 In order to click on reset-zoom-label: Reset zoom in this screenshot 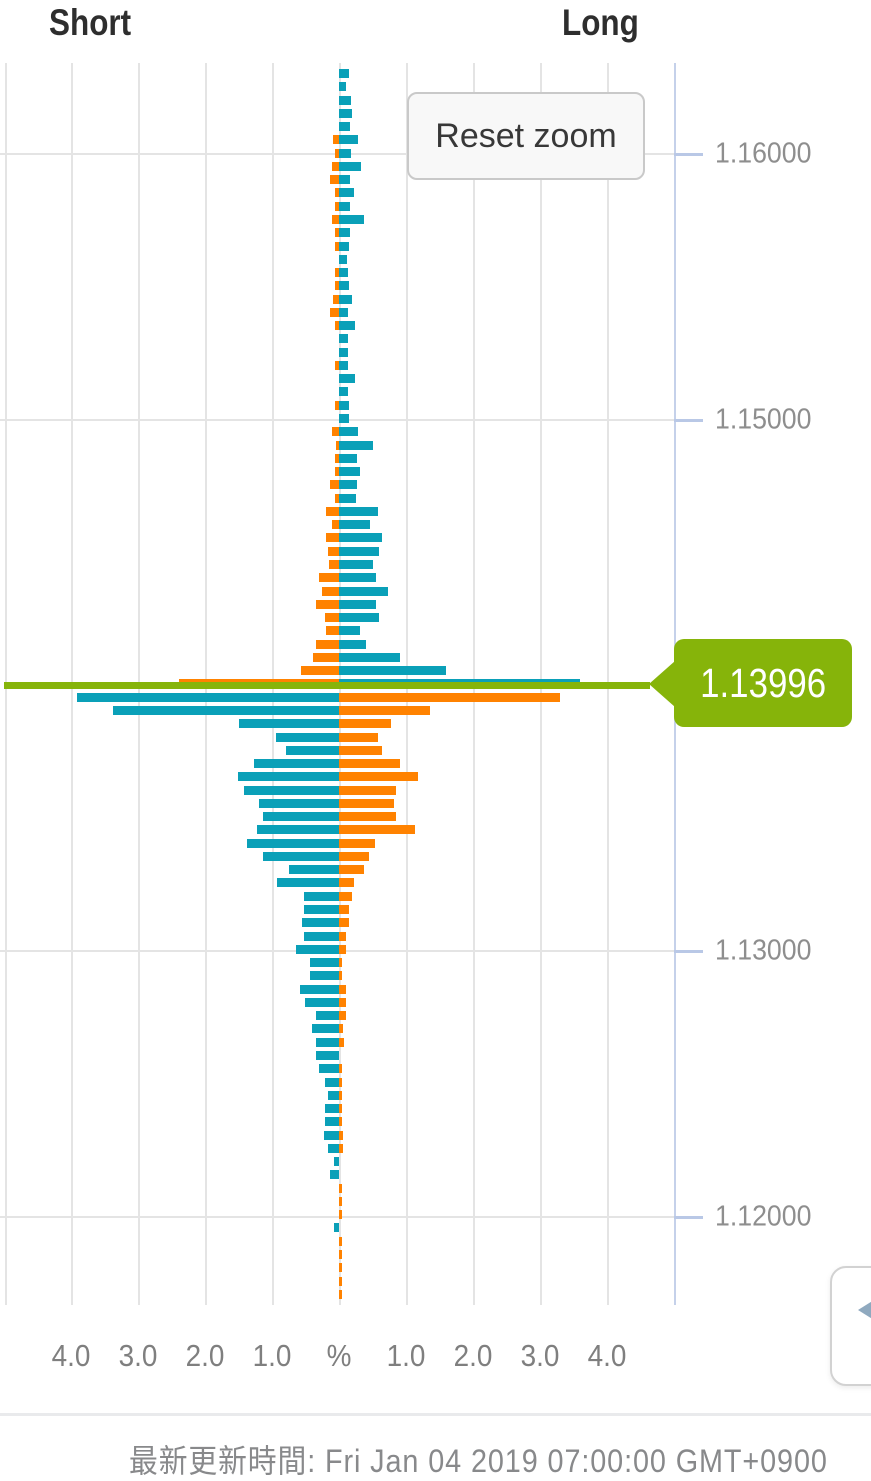, I will do `click(526, 135)`.